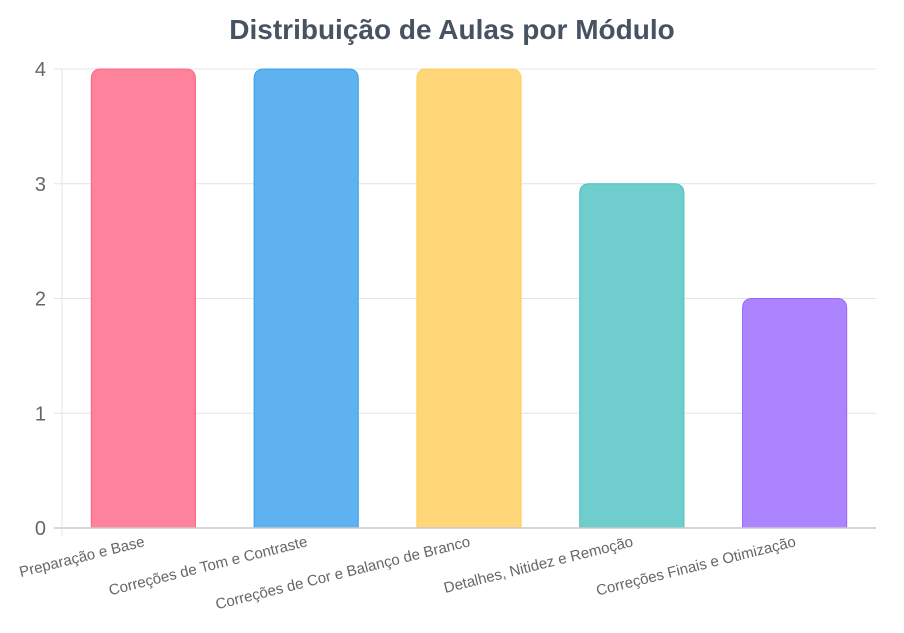 The height and width of the screenshot is (633, 904). I want to click on y-tick-label: 3, so click(40, 185).